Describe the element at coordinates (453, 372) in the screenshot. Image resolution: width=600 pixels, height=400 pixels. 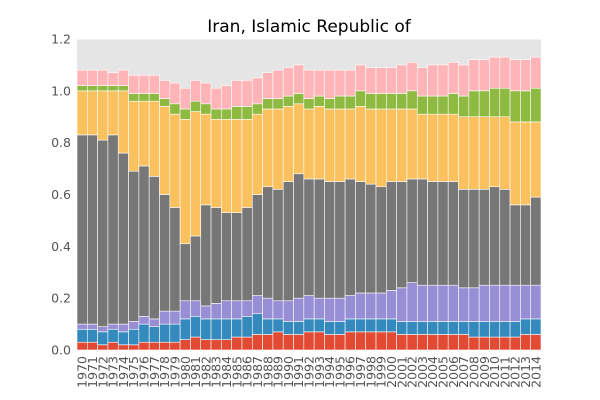
I see `x-tick-label: 2006` at that location.